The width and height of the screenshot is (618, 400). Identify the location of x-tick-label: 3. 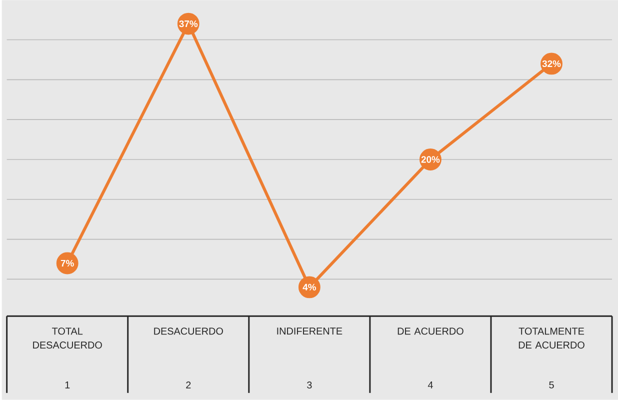
(309, 385).